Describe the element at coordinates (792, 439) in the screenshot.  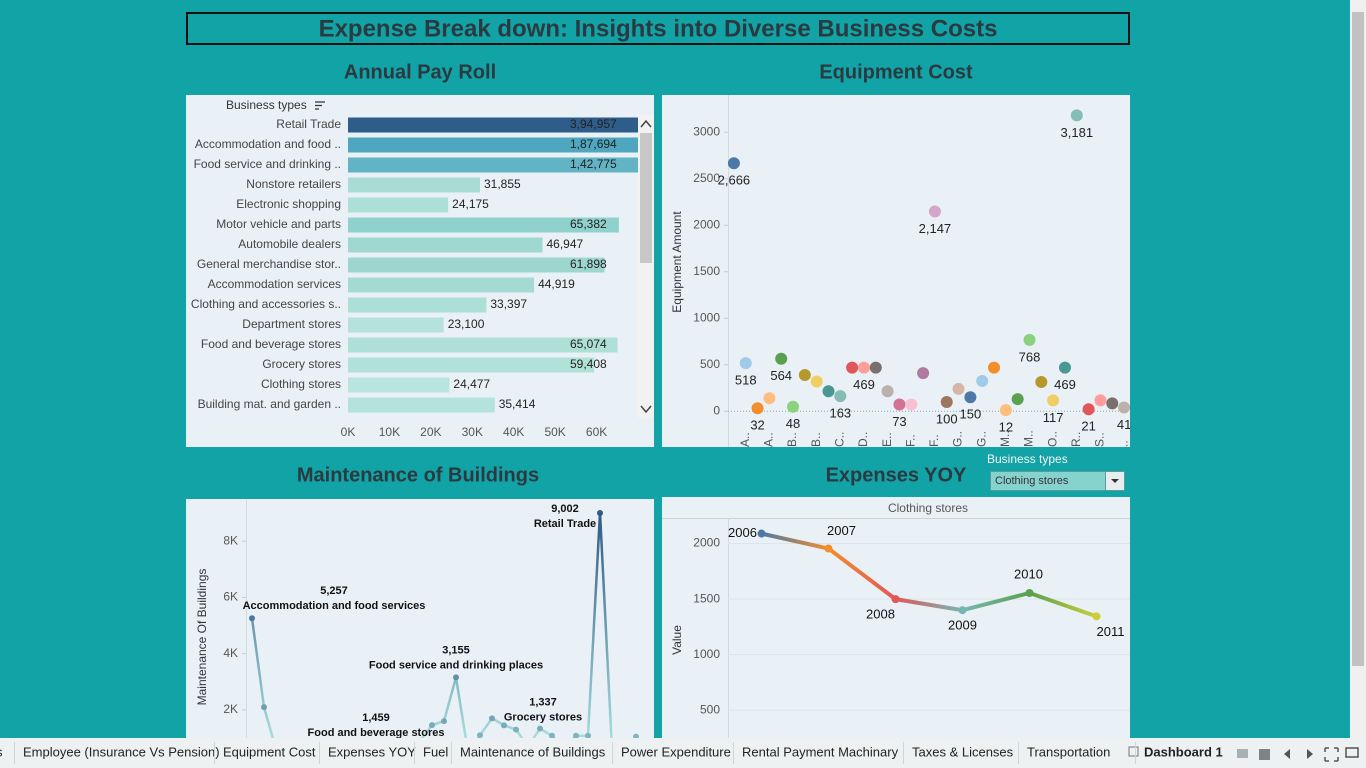
I see `x-tick-label: B..` at that location.